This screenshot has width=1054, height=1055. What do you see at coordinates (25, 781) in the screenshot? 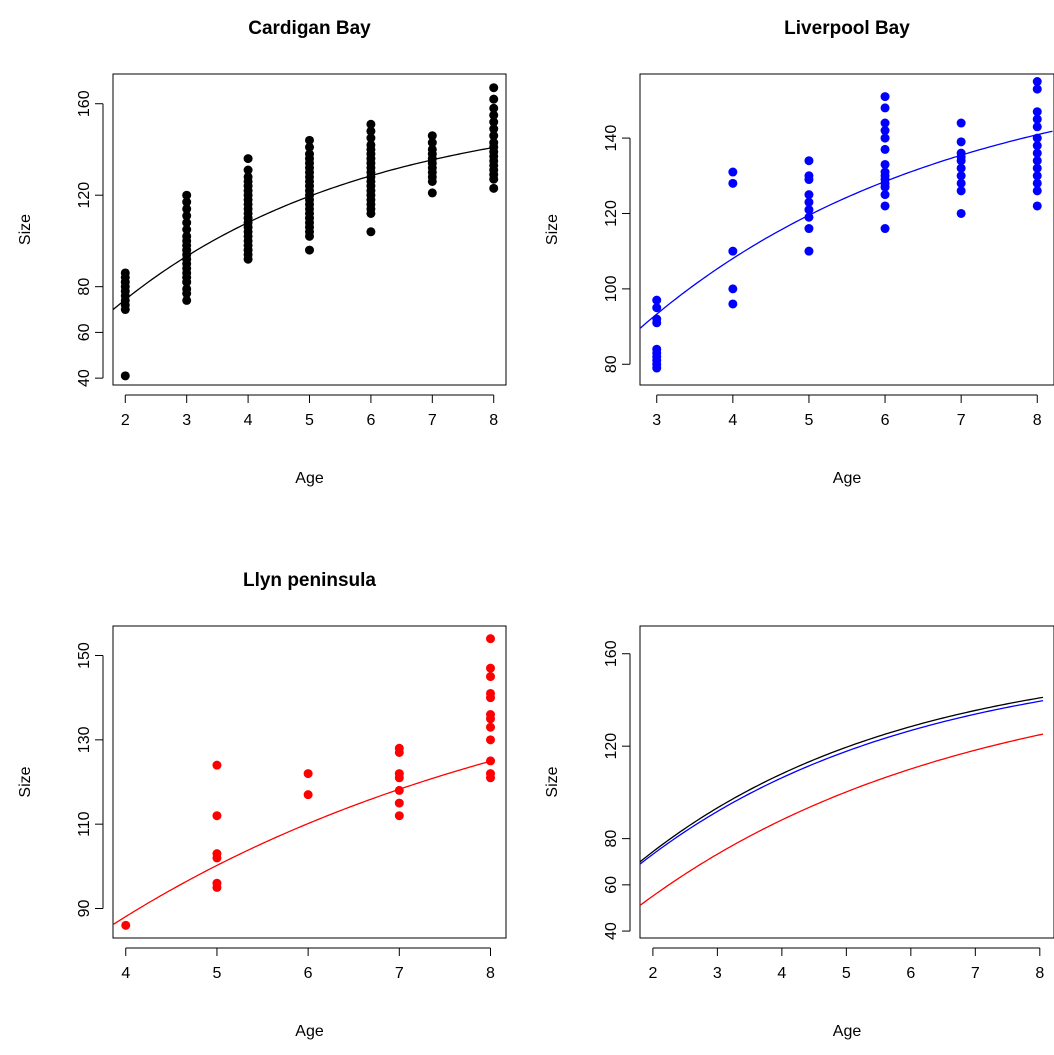
I see `y-axis-label: Size` at bounding box center [25, 781].